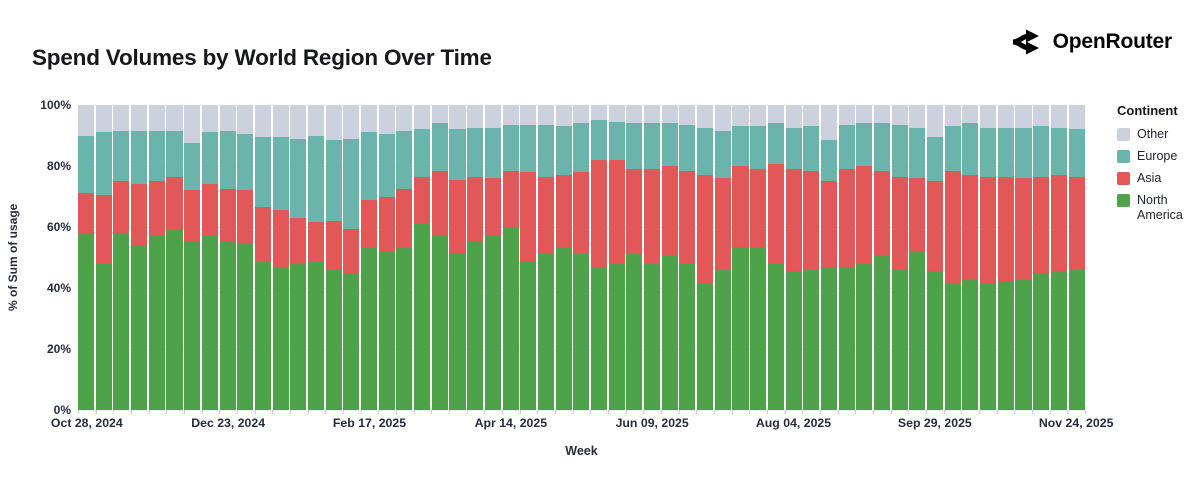  What do you see at coordinates (139, 257) in the screenshot?
I see `bar-week-nov-18-2024` at bounding box center [139, 257].